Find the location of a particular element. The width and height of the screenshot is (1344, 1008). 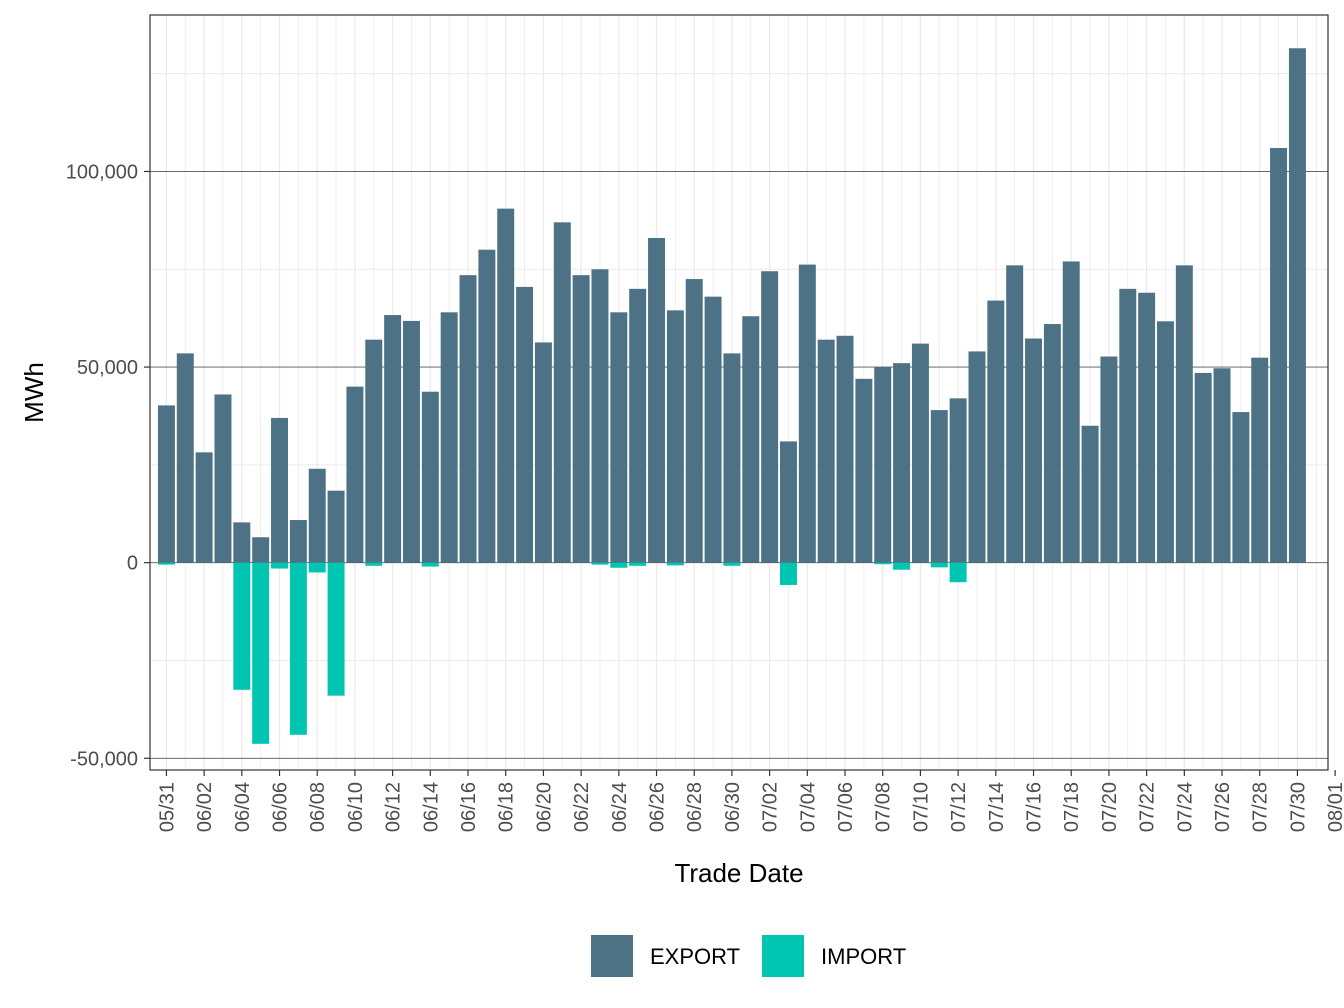

y-tick-label: 0 is located at coordinates (132, 564).